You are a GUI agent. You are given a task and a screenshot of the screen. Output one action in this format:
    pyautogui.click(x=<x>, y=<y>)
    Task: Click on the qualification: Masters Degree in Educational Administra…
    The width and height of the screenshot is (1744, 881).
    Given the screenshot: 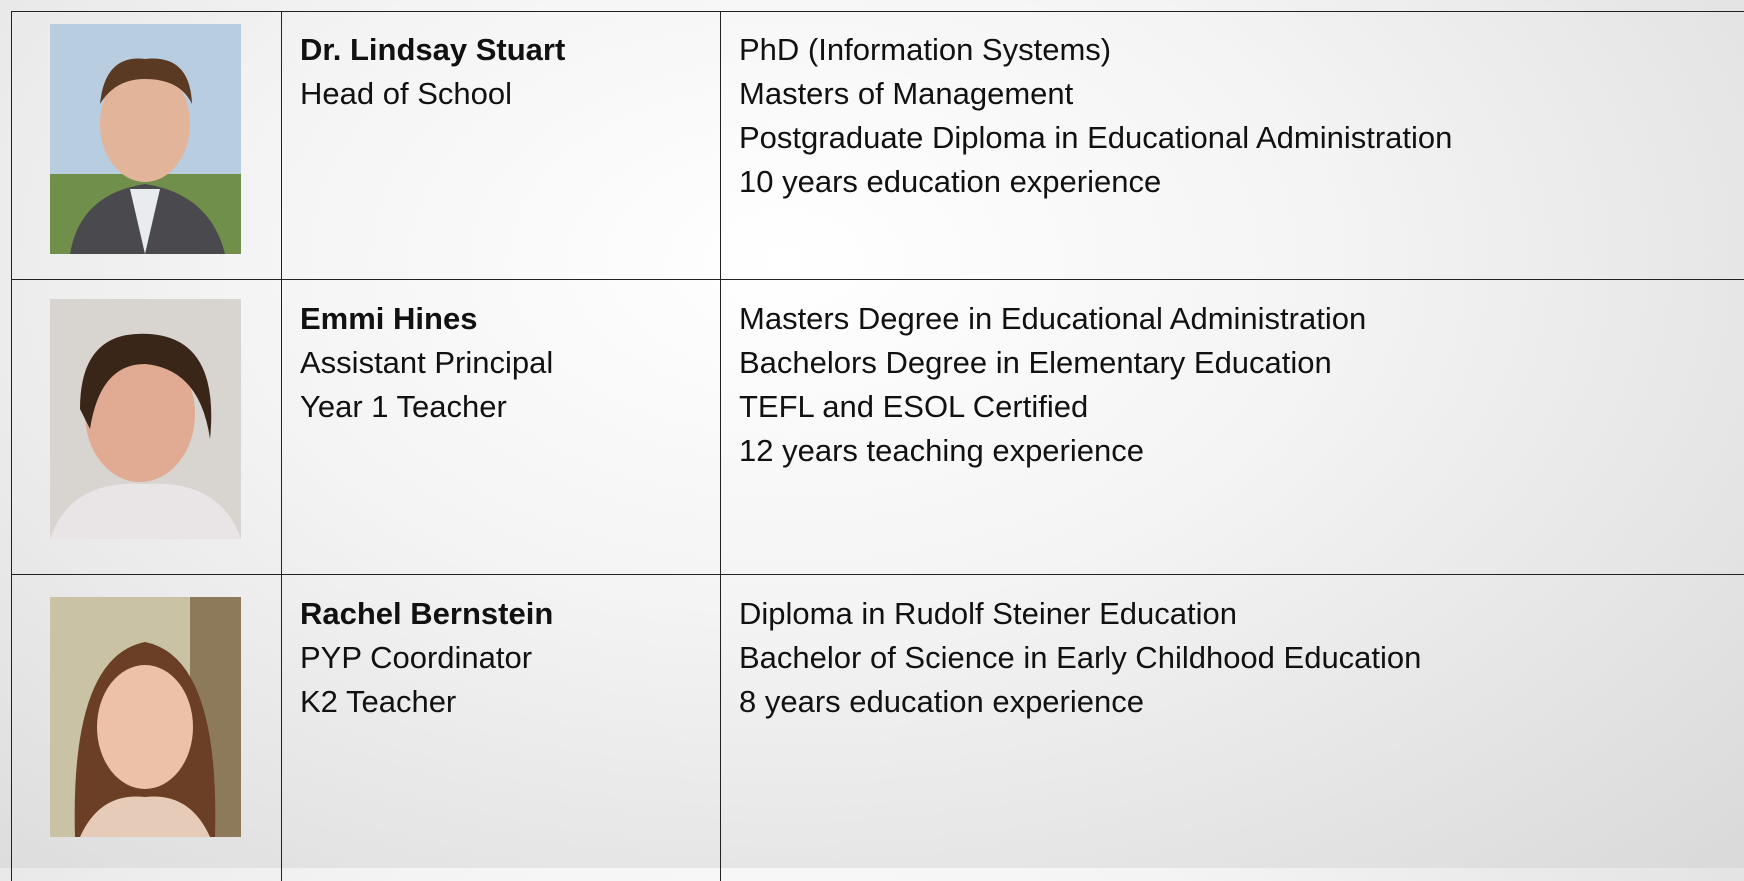 What is the action you would take?
    pyautogui.click(x=1053, y=318)
    